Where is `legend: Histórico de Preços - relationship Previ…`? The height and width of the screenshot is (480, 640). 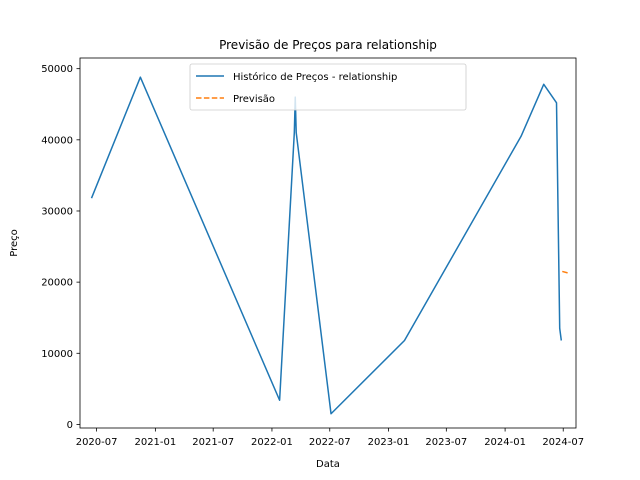
legend: Histórico de Preços - relationship Previ… is located at coordinates (328, 87).